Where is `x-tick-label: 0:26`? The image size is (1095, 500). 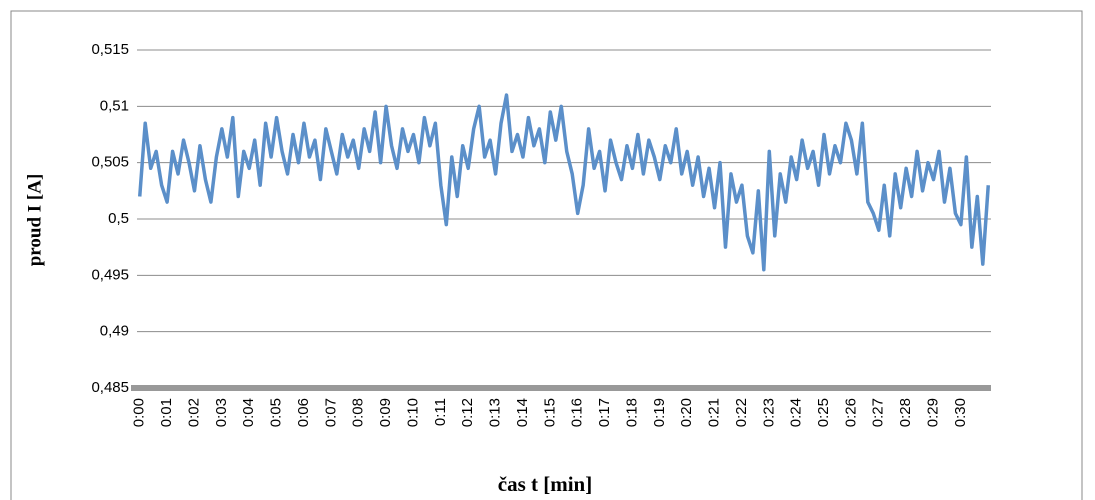
x-tick-label: 0:26 is located at coordinates (850, 412).